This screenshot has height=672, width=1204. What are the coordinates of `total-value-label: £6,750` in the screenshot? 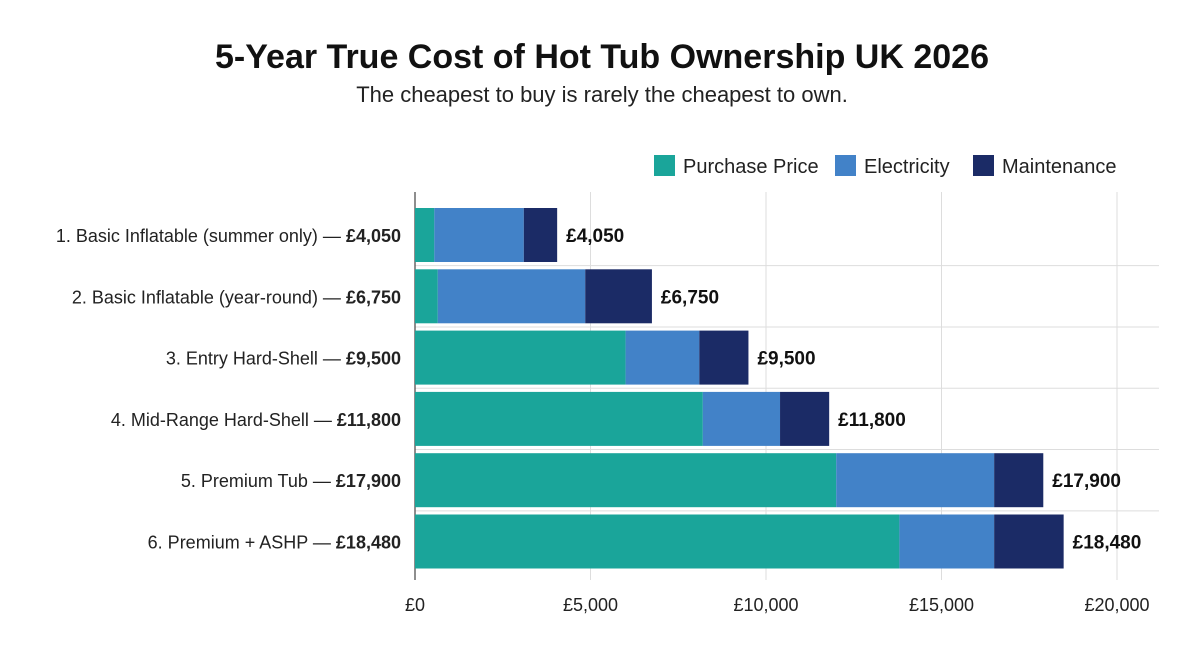 It's located at (690, 297).